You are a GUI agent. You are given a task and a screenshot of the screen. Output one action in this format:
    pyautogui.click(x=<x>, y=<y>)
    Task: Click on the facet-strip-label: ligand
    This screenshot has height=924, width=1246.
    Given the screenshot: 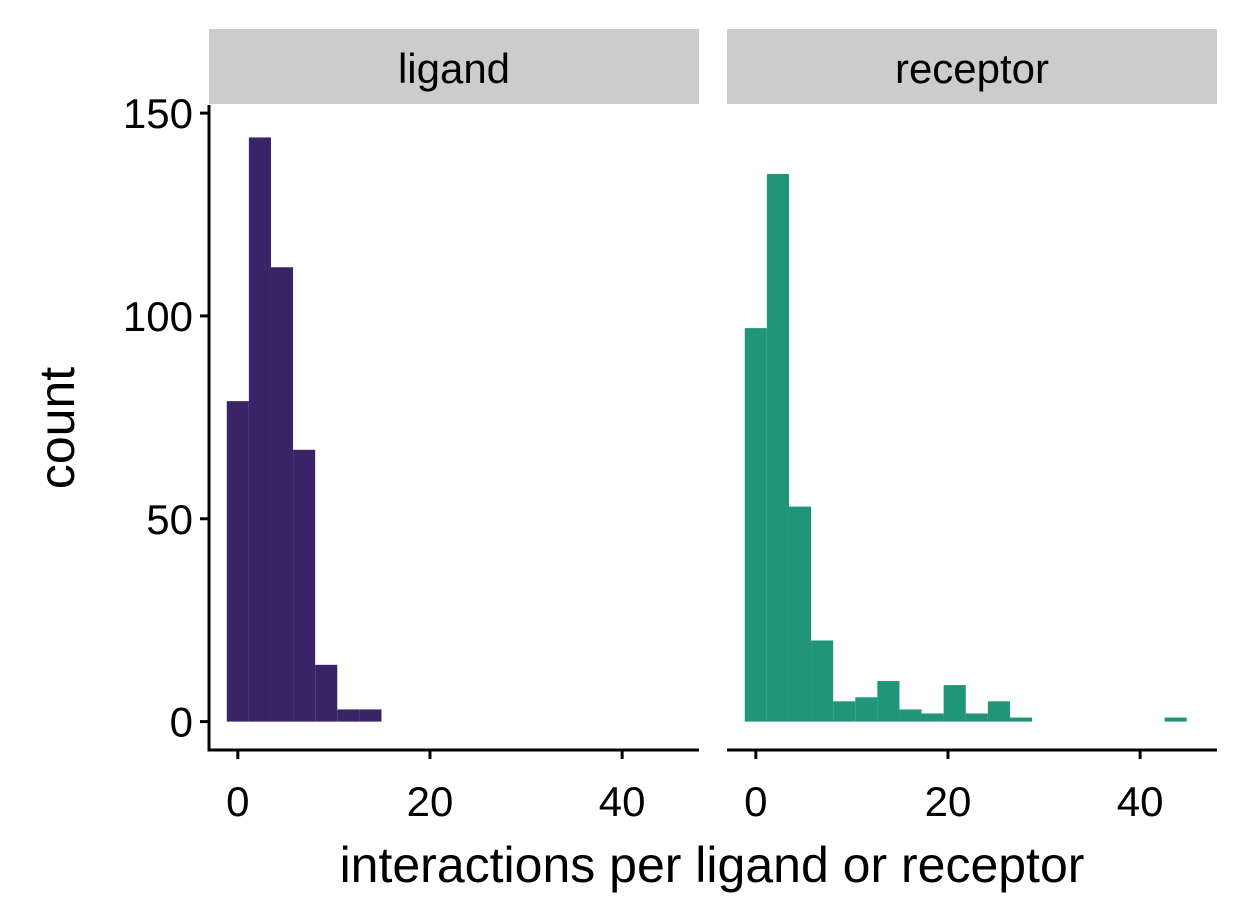 What is the action you would take?
    pyautogui.click(x=454, y=68)
    